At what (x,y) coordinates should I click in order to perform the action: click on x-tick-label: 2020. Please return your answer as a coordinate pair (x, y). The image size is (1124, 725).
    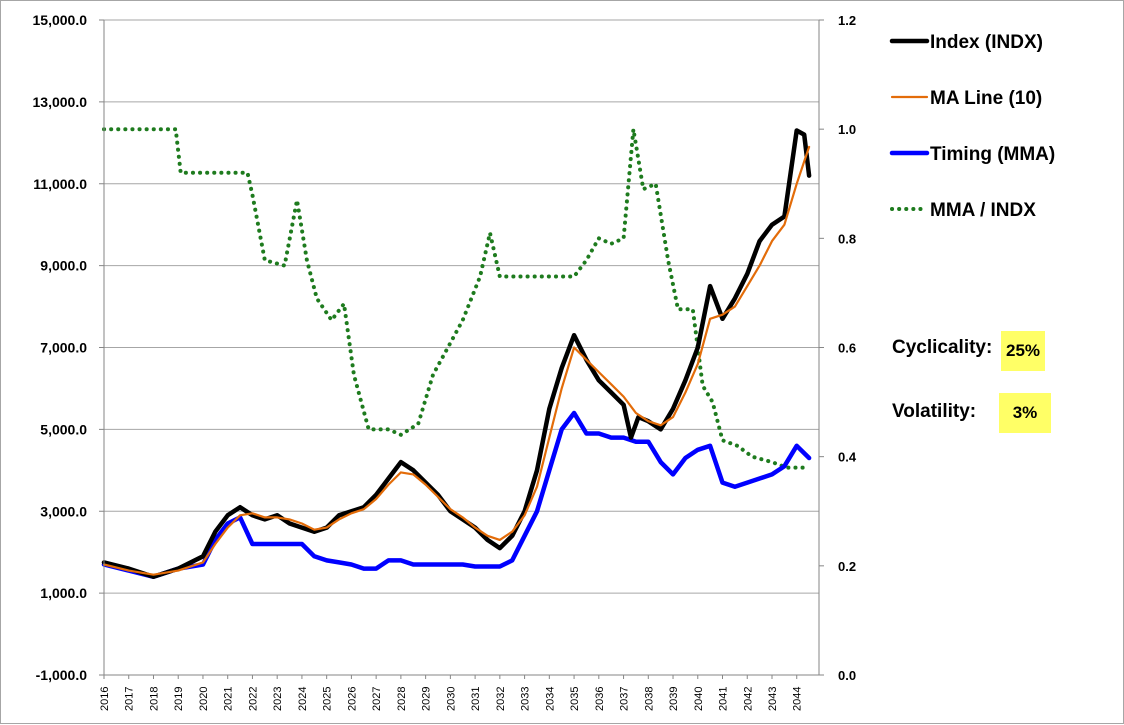
    Looking at the image, I should click on (204, 699).